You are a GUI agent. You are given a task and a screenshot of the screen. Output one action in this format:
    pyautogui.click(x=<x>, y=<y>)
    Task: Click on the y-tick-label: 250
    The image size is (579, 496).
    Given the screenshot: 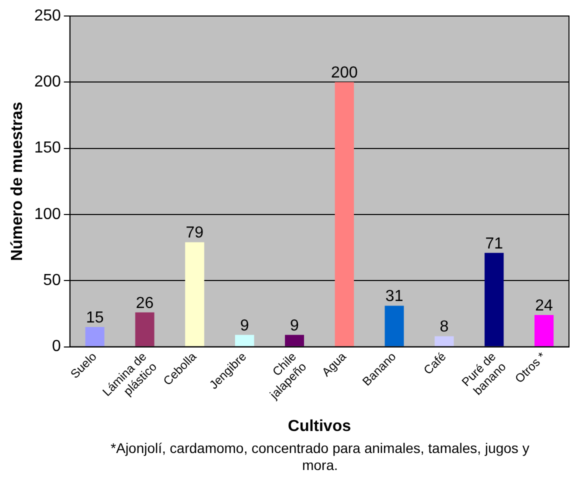 What is the action you would take?
    pyautogui.click(x=47, y=15)
    